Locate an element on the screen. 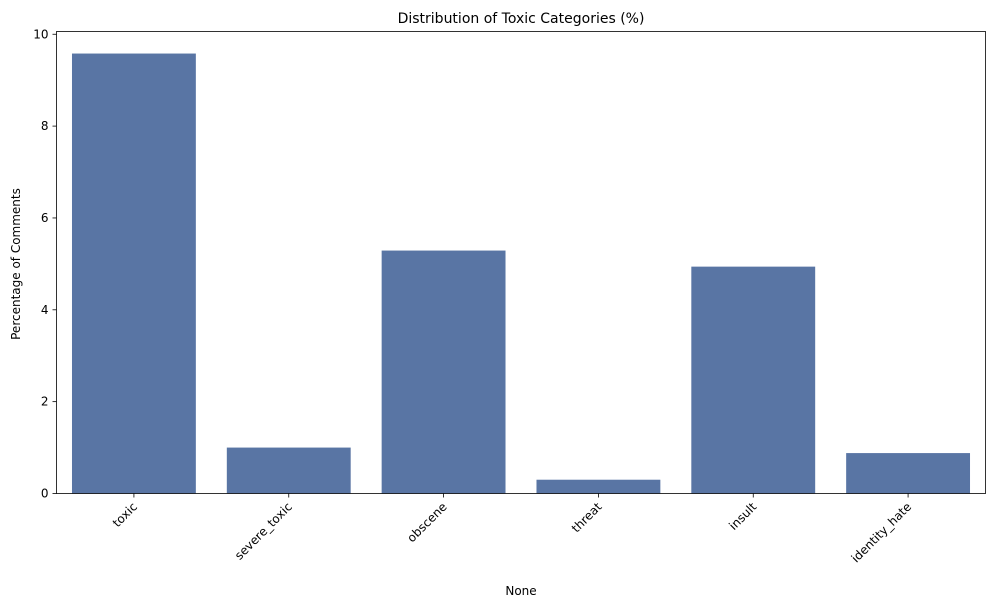 The height and width of the screenshot is (608, 996). bar-obscene is located at coordinates (443, 372).